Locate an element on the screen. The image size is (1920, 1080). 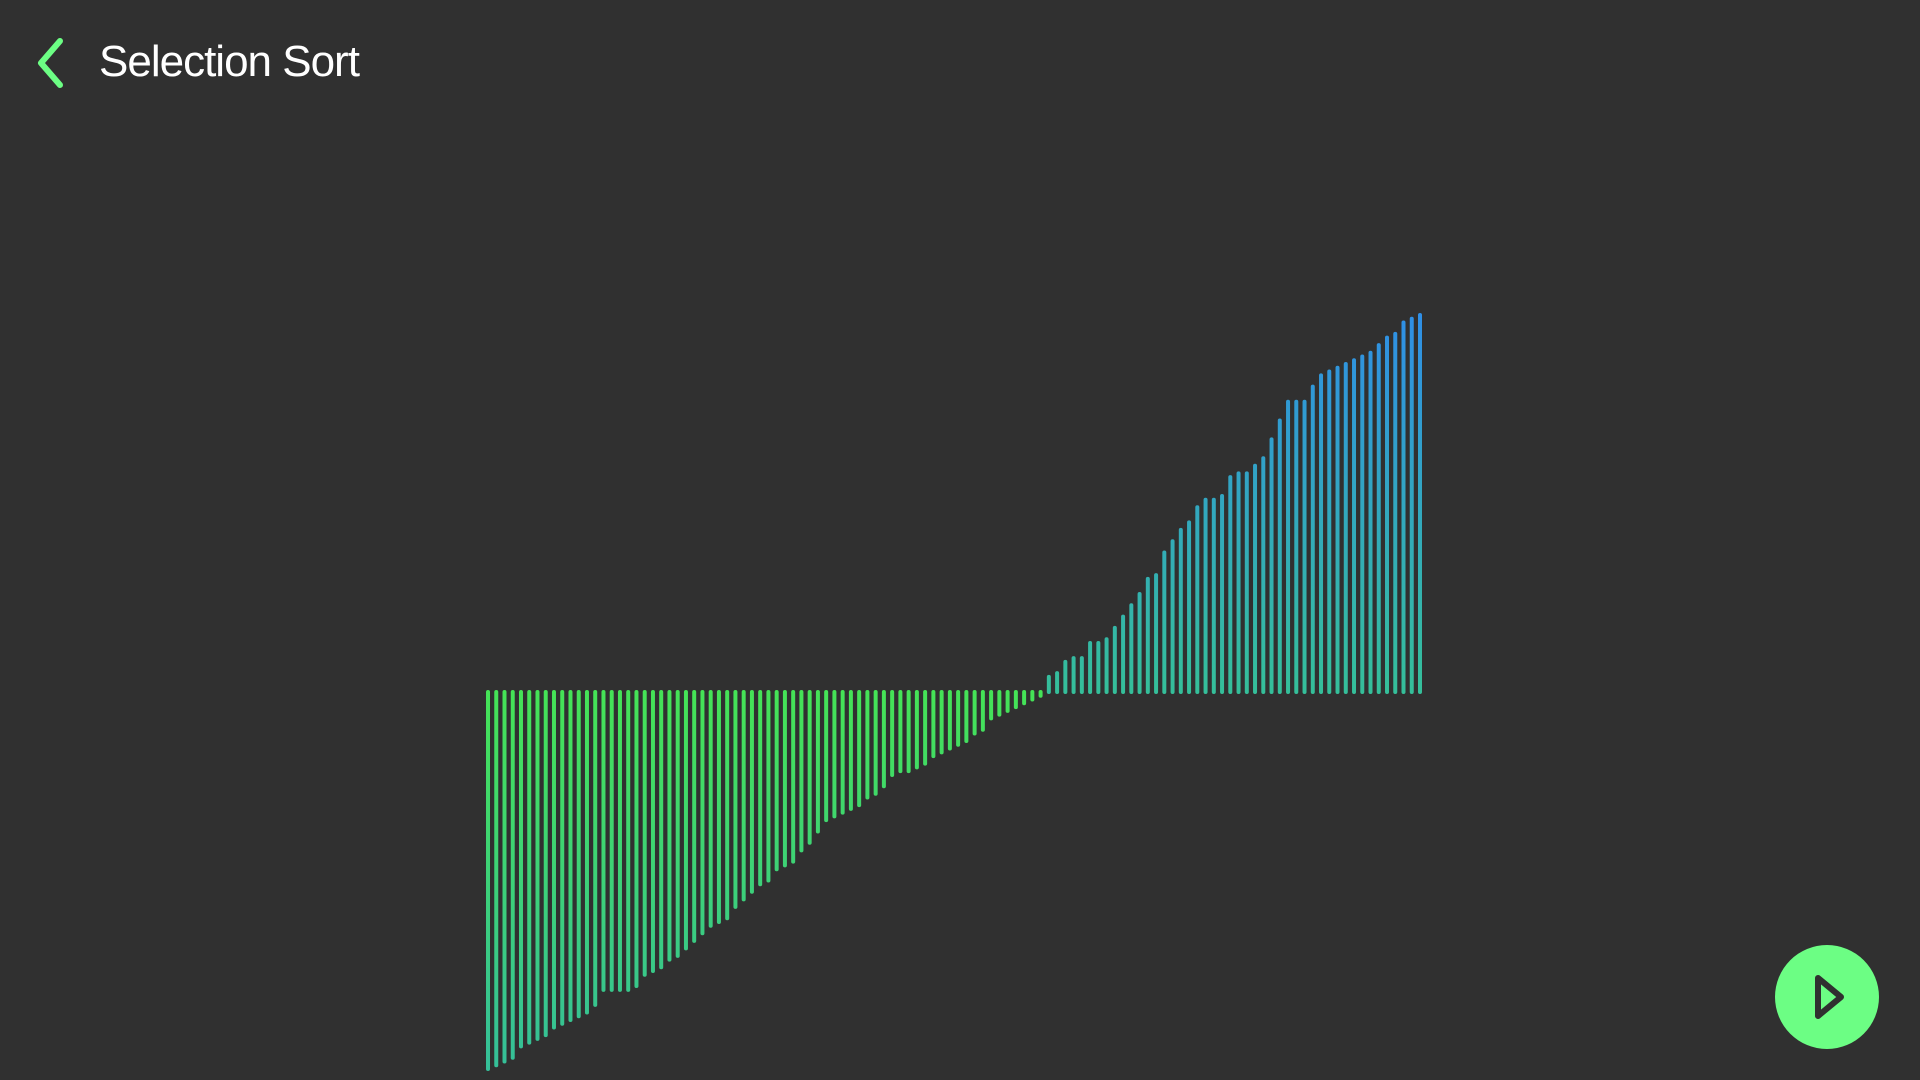
play-icon is located at coordinates (1829, 997).